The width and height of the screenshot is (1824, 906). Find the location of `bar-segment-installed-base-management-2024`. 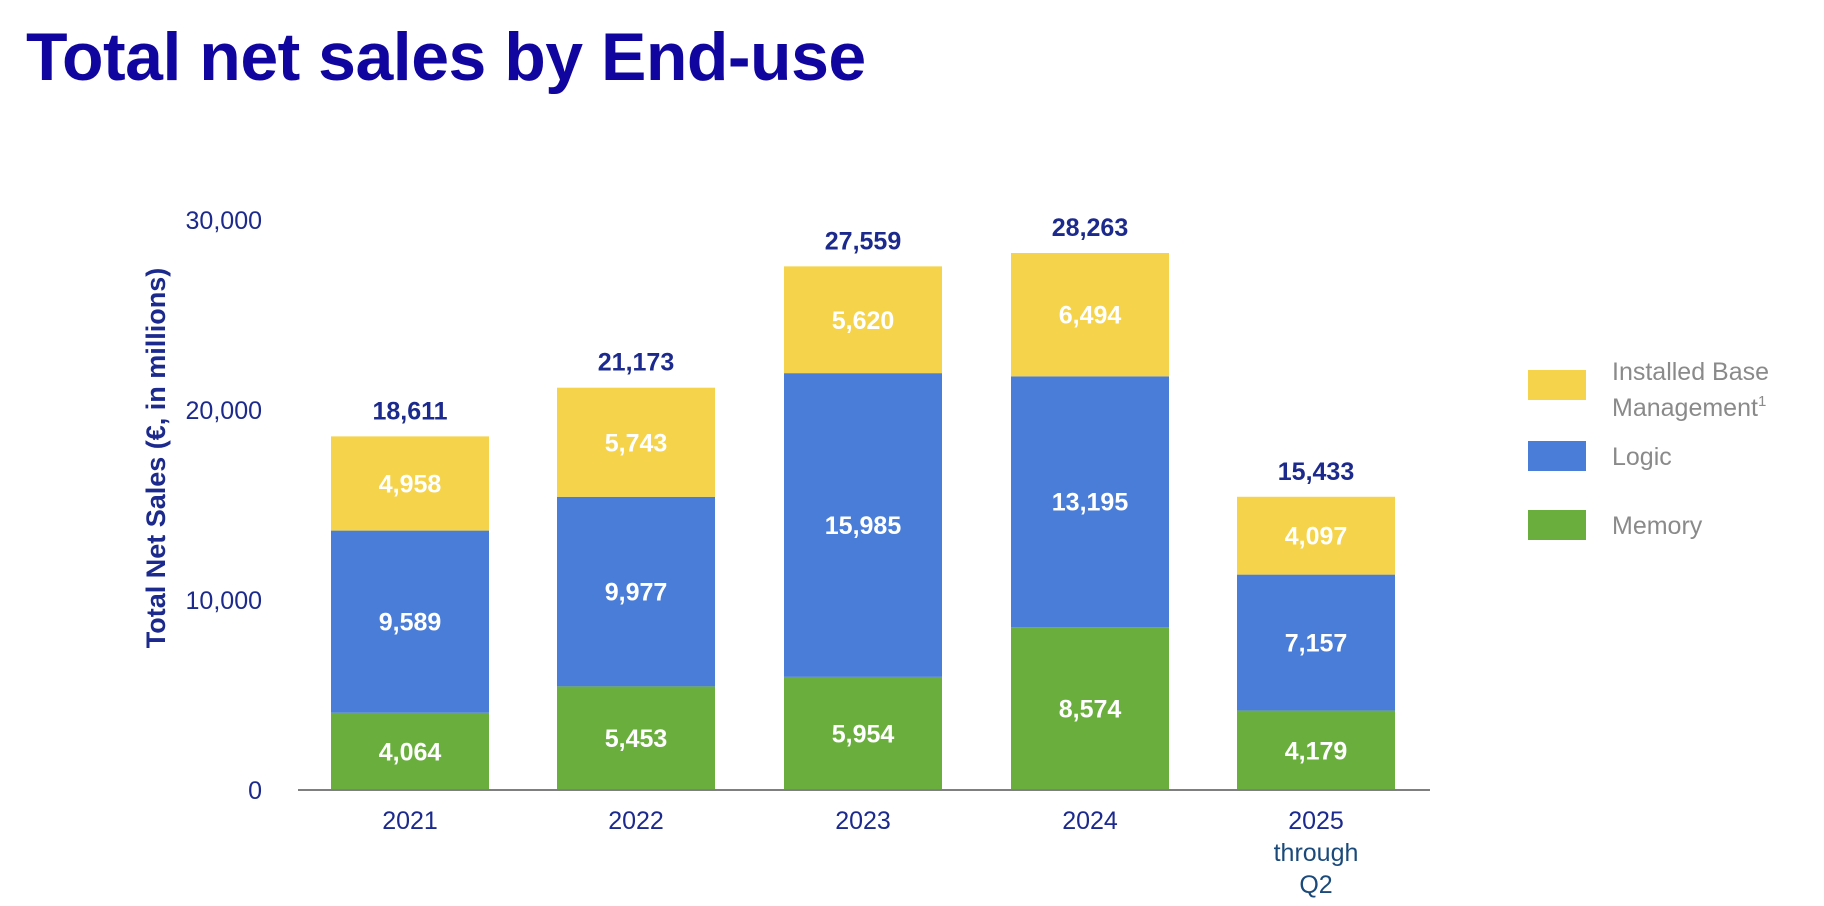

bar-segment-installed-base-management-2024 is located at coordinates (1090, 315).